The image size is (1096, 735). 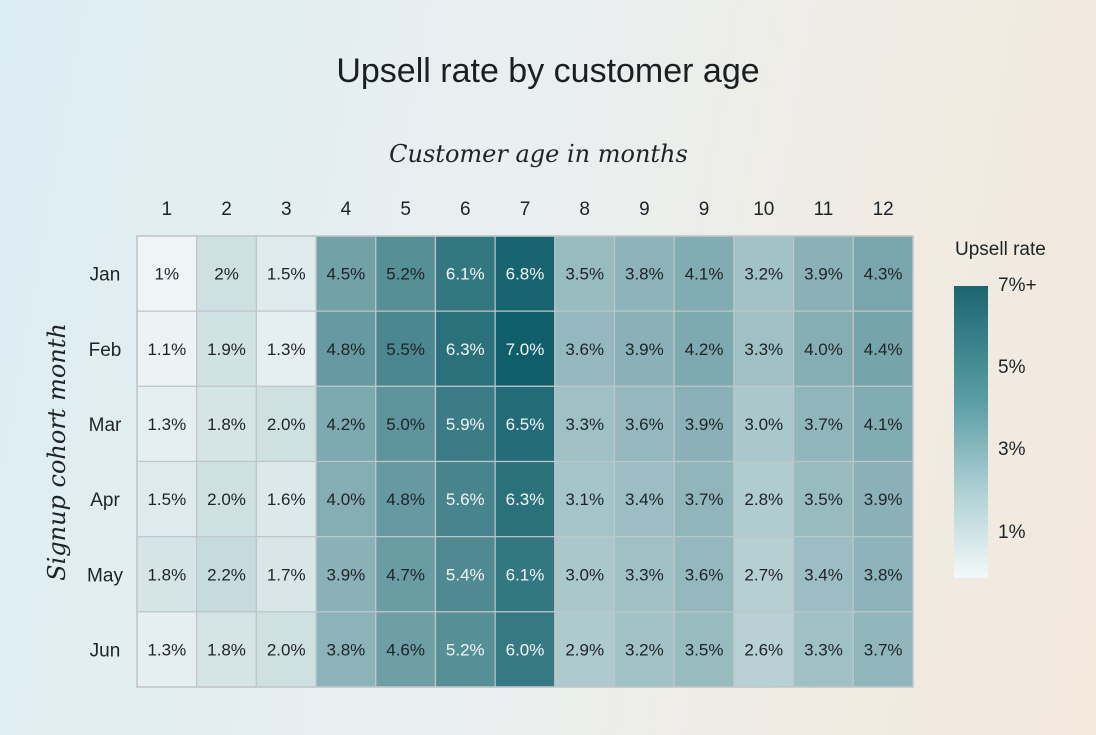 What do you see at coordinates (1012, 450) in the screenshot?
I see `colorbar-tick-label: 3%` at bounding box center [1012, 450].